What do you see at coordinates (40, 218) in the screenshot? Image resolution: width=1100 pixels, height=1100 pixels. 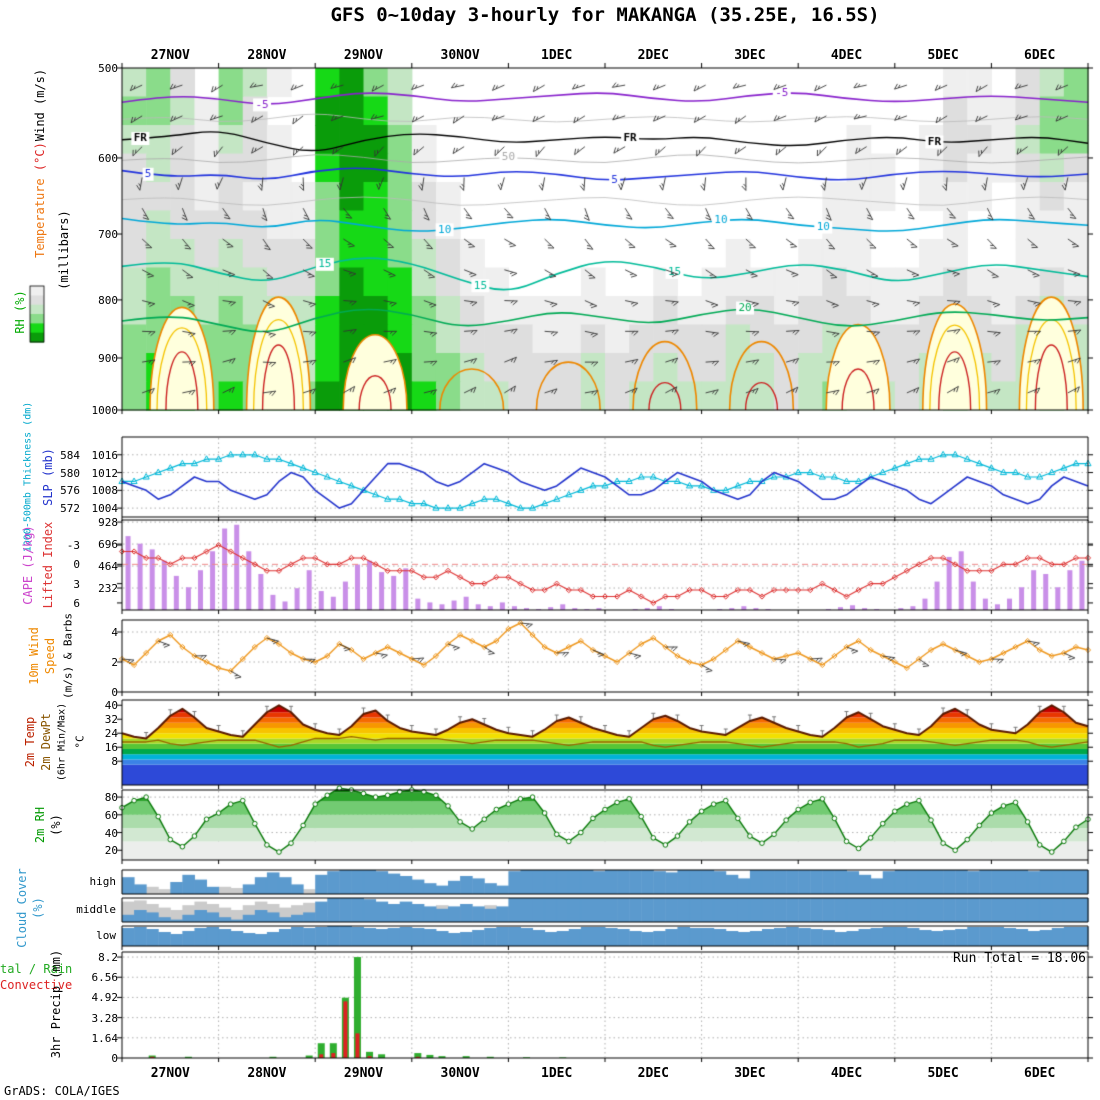 I see `axis-label-temperature-word: Temperature` at bounding box center [40, 218].